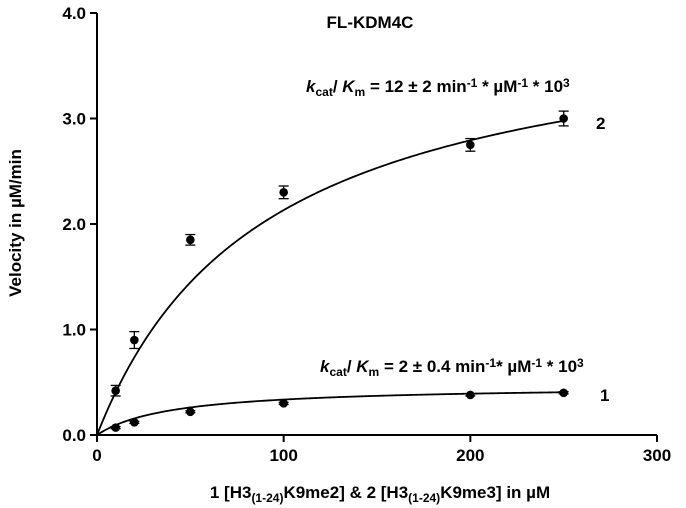 This screenshot has height=508, width=686. I want to click on x-tick-label: 100, so click(283, 455).